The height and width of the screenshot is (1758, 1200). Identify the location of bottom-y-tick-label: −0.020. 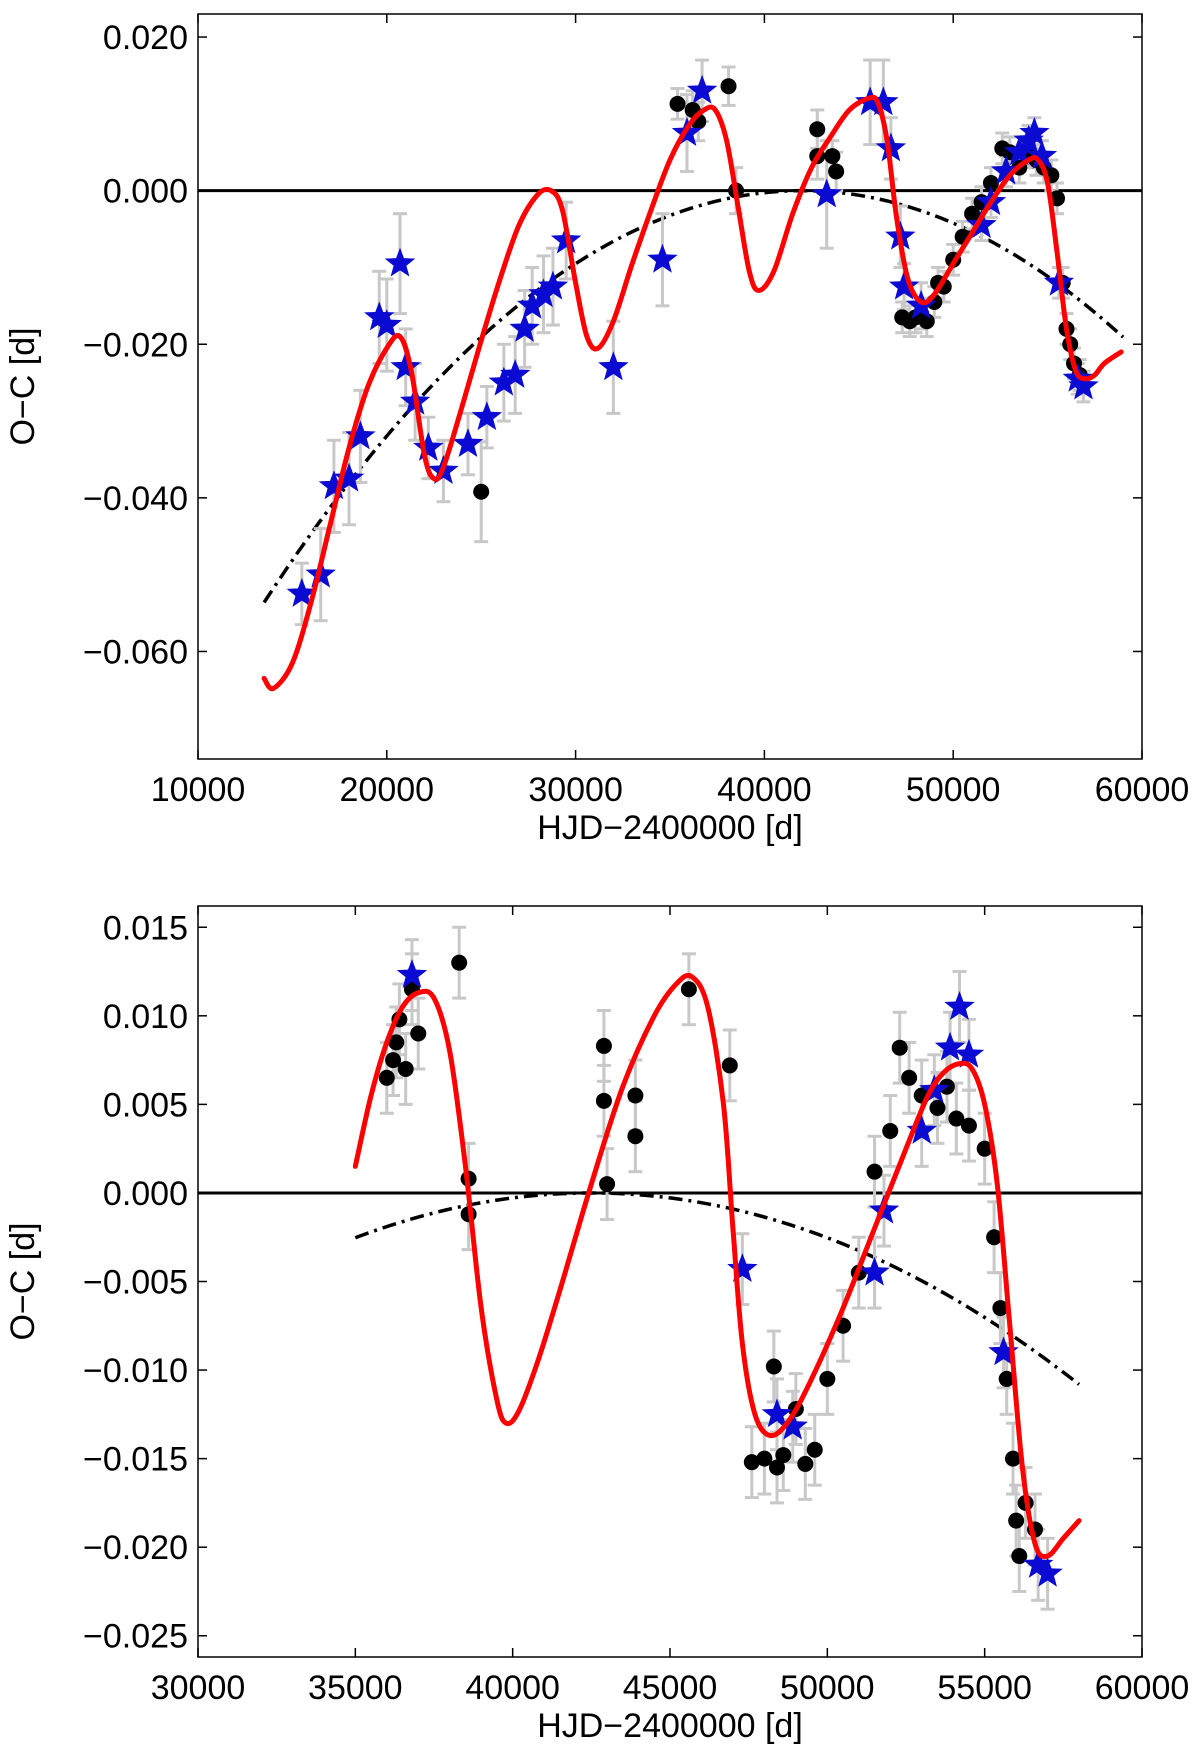
(135, 1548).